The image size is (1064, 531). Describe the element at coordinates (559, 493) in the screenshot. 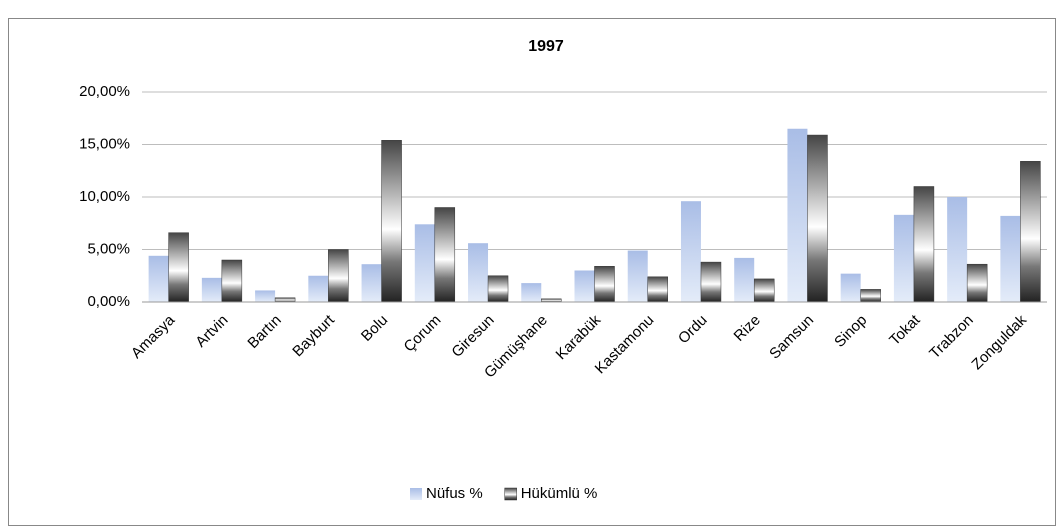

I see `legend-label: Hükümlü %` at that location.